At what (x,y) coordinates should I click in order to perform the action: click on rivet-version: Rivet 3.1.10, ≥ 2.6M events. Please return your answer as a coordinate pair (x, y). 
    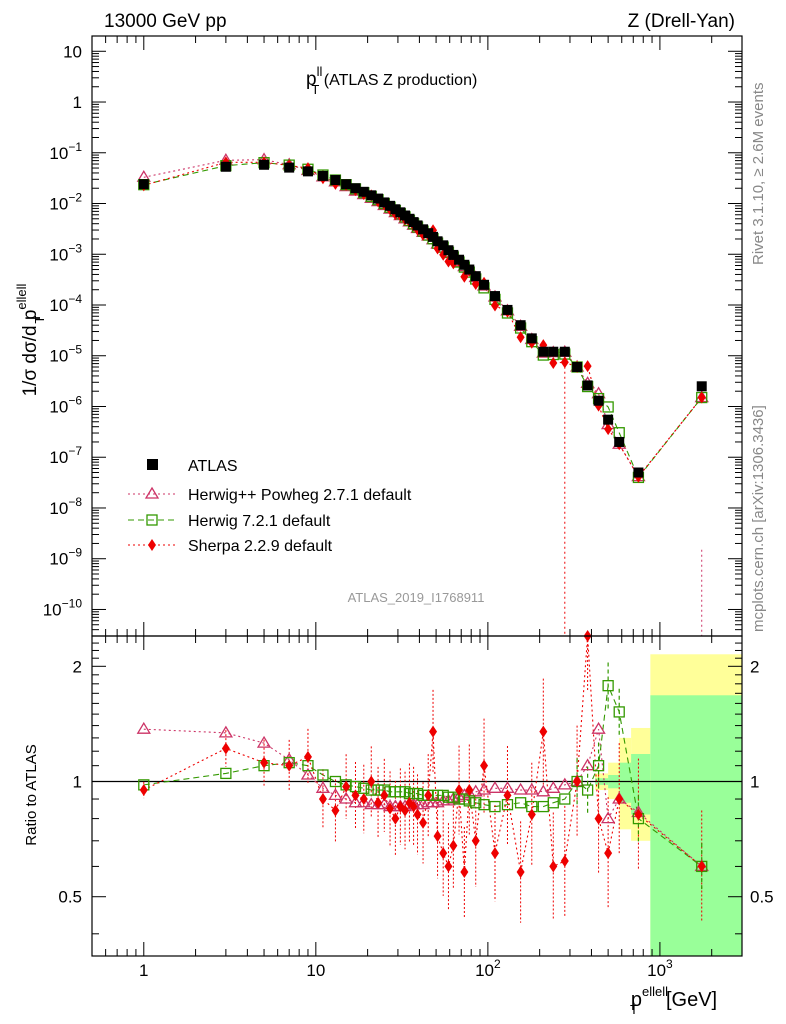
    Looking at the image, I should click on (758, 174).